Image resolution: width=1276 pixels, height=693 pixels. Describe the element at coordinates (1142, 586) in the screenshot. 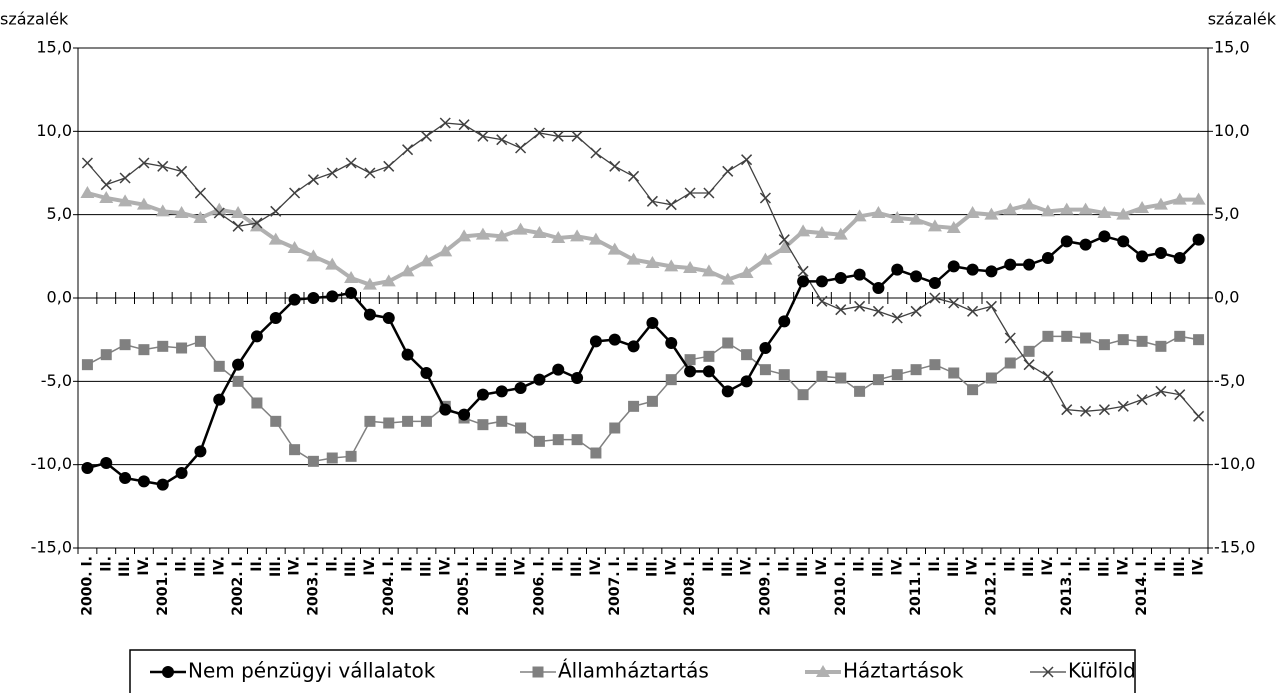

I see `x-tick-label: 2014. I.` at that location.